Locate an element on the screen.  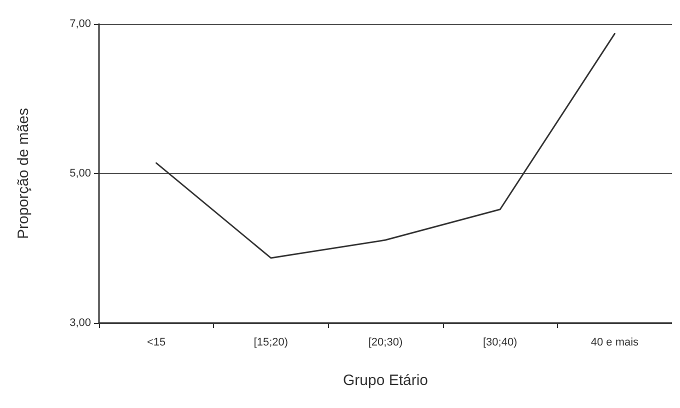
x-tick-label: [15;20) is located at coordinates (271, 342).